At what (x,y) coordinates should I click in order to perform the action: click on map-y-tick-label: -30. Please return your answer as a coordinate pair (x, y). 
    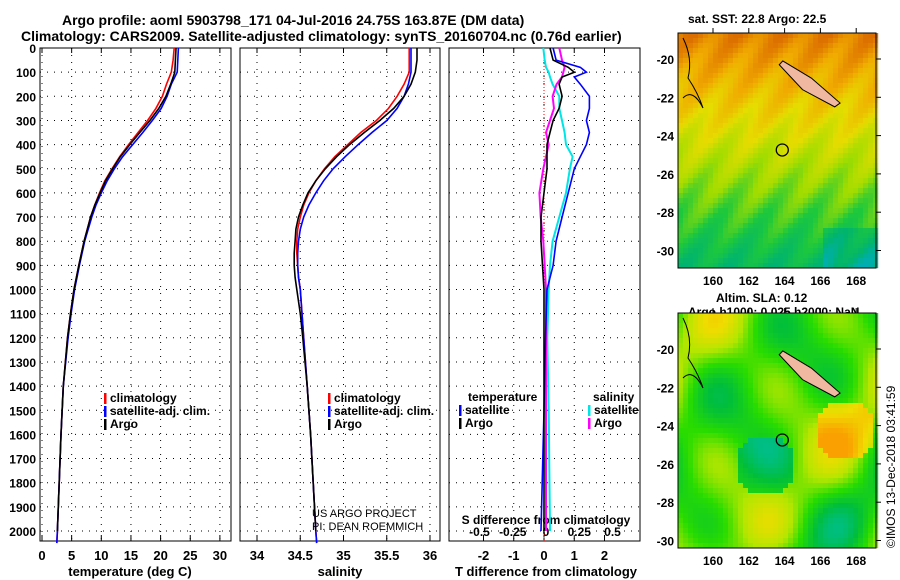
    Looking at the image, I should click on (666, 542).